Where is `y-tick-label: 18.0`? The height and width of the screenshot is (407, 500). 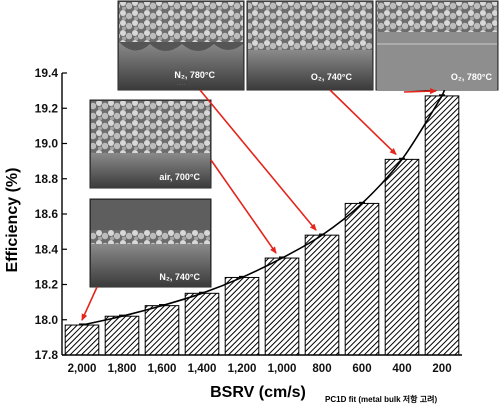 y-tick-label: 18.0 is located at coordinates (47, 320).